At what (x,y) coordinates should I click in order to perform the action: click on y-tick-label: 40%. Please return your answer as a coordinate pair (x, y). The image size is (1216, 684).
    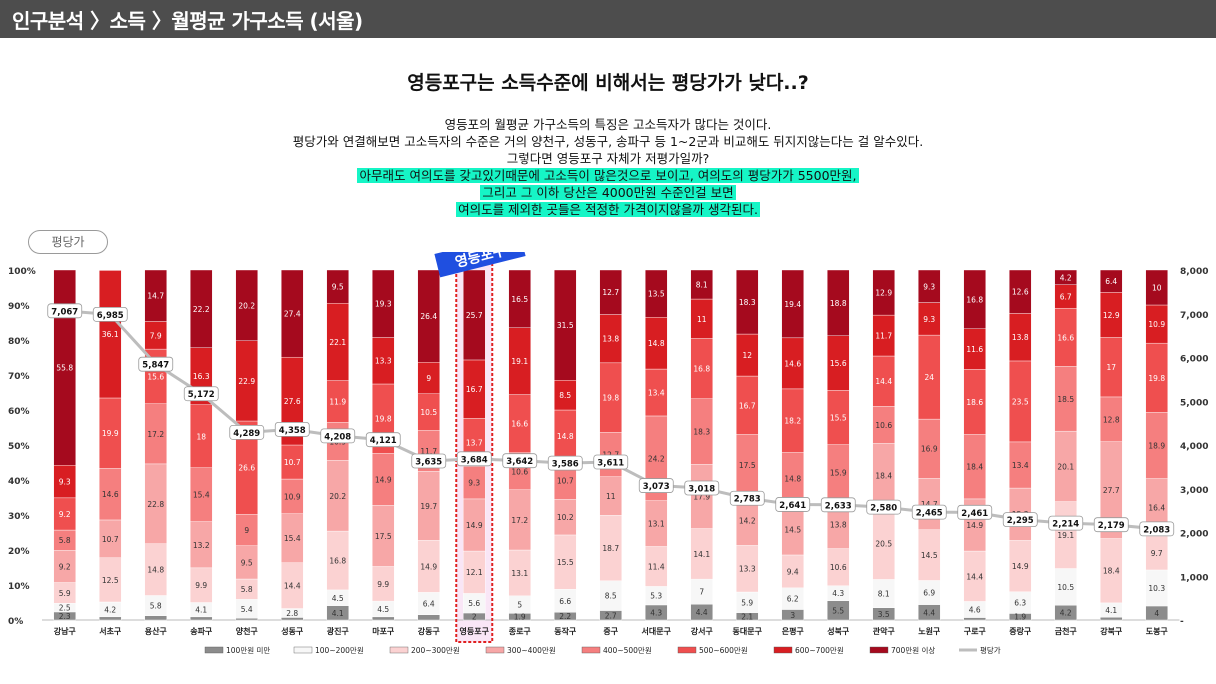
    Looking at the image, I should click on (19, 482).